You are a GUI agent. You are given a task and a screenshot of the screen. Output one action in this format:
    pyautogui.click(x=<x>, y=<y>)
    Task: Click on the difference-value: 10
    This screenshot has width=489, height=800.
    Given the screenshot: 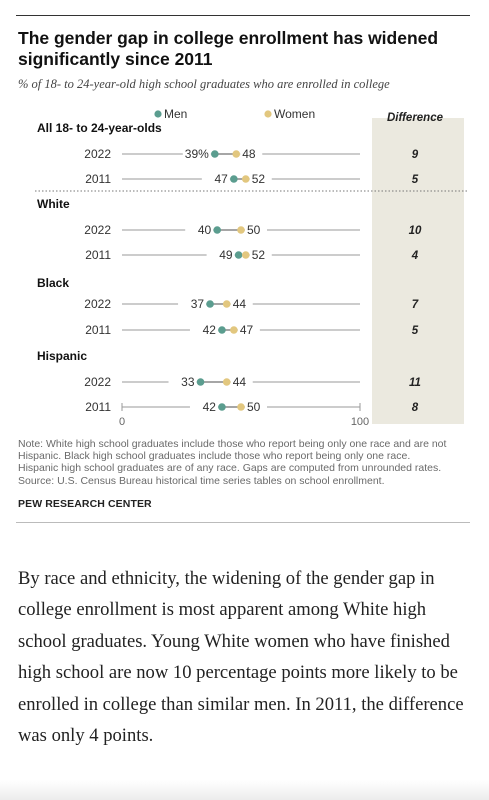 What is the action you would take?
    pyautogui.click(x=415, y=231)
    